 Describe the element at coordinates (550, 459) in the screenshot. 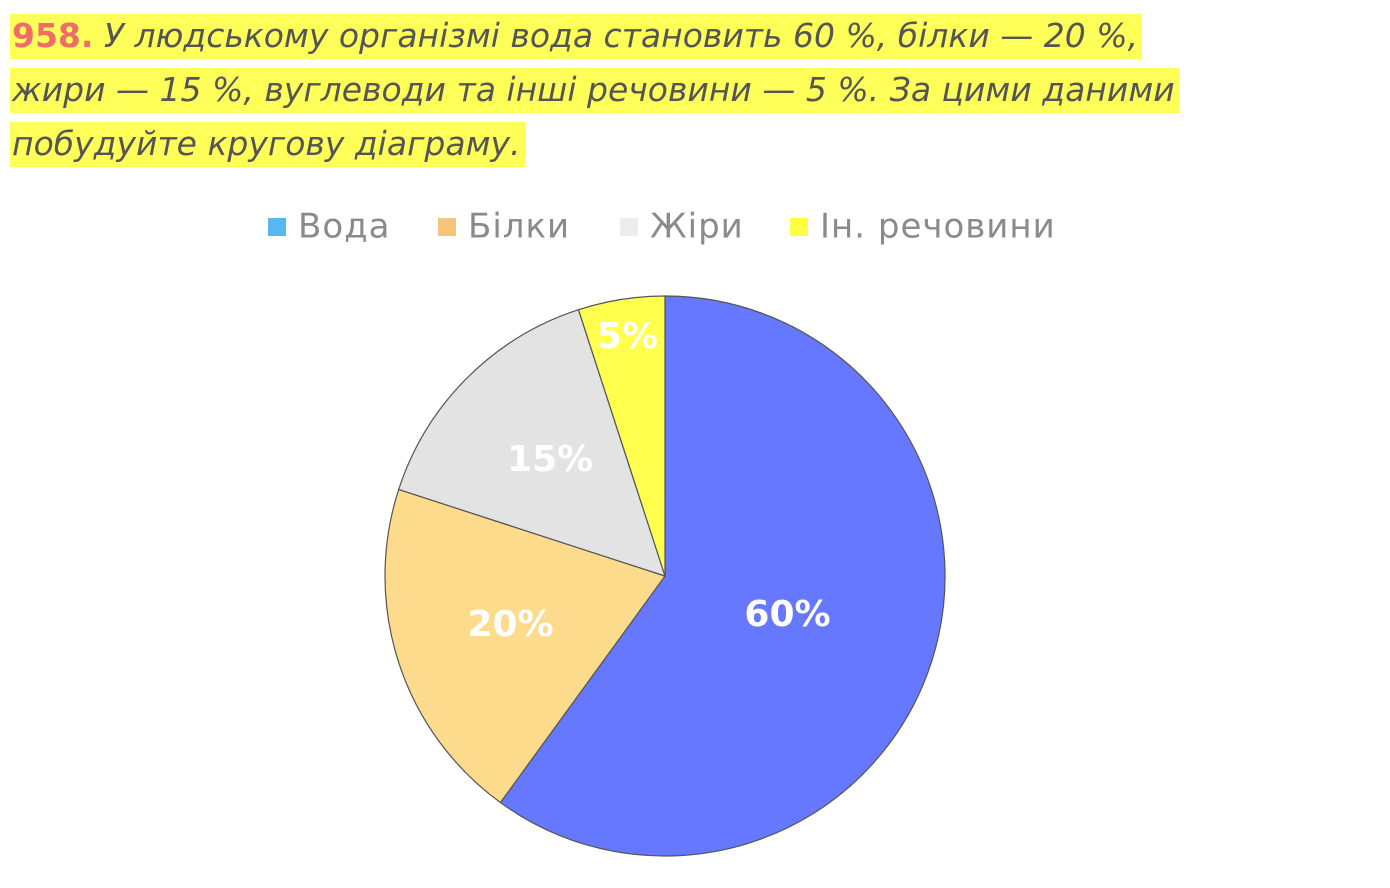

I see `data-label: 15%` at that location.